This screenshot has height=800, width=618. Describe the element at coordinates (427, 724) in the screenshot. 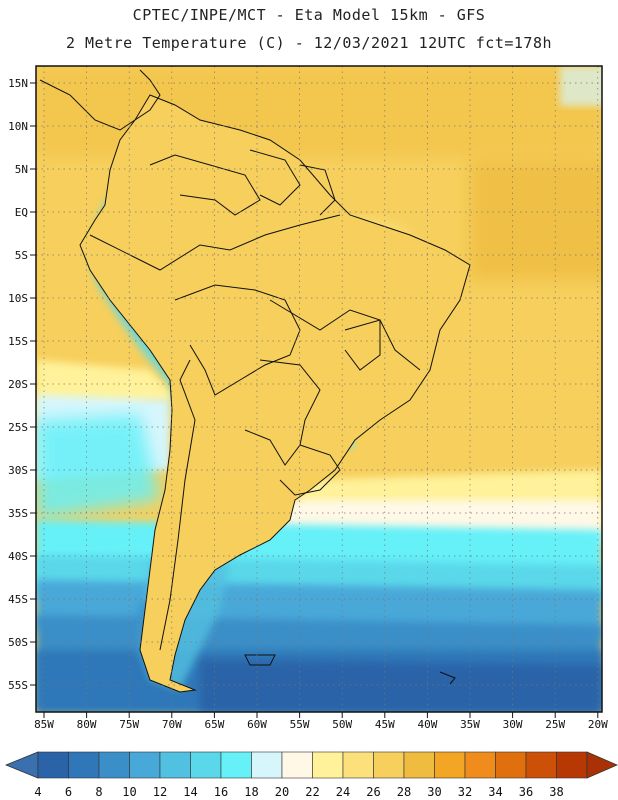

I see `lon-label: 40W` at that location.